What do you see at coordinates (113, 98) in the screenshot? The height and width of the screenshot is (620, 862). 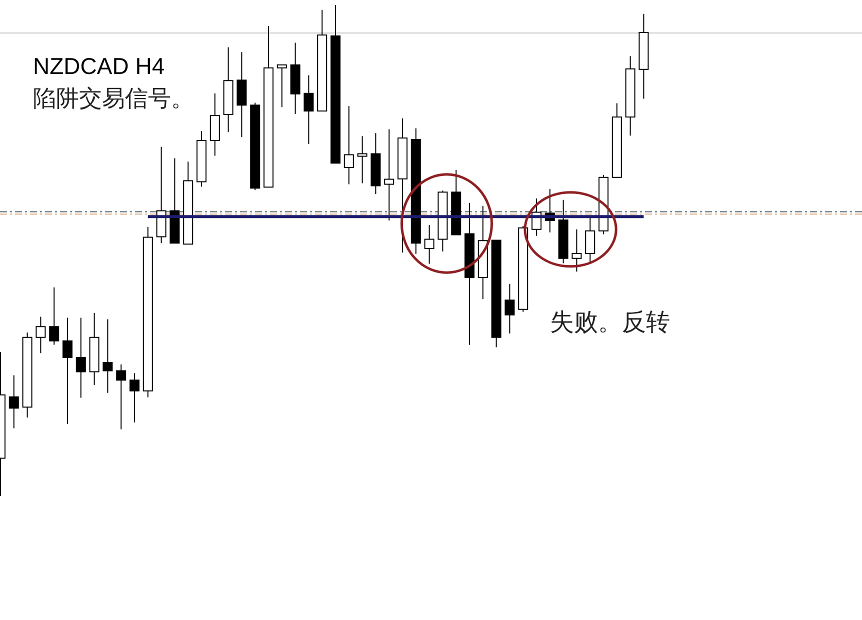 I see `subtitle: 陷阱交易信号。` at bounding box center [113, 98].